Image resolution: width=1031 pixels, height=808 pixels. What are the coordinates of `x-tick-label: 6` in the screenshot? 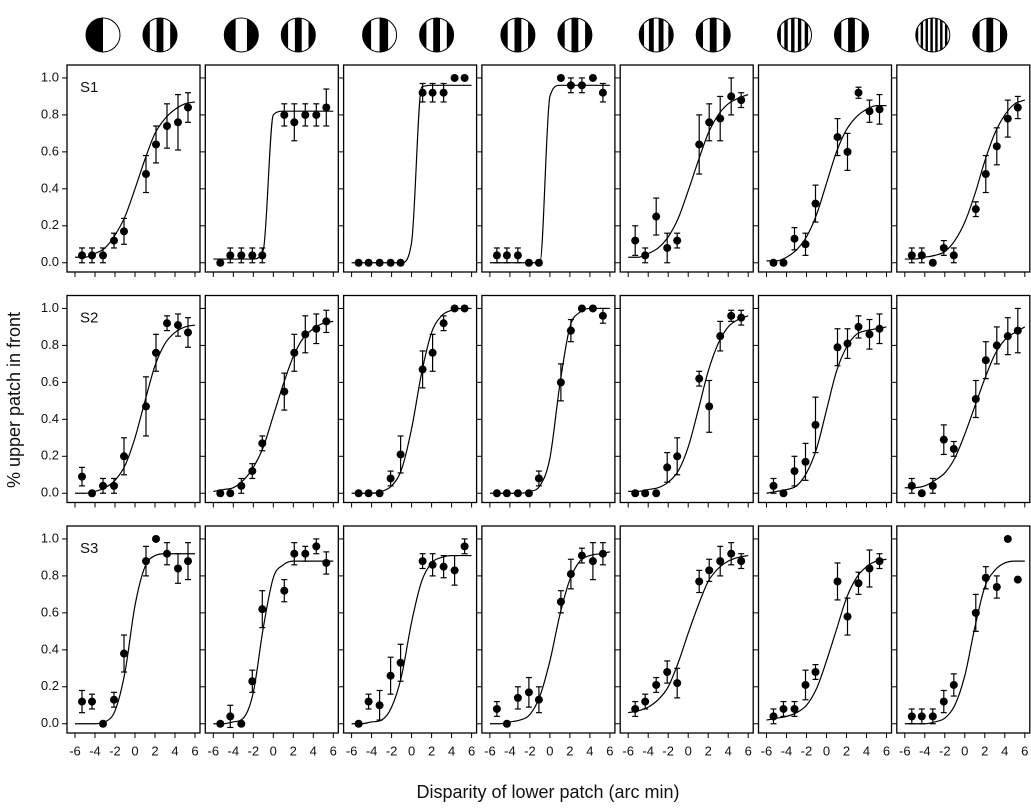 It's located at (333, 750).